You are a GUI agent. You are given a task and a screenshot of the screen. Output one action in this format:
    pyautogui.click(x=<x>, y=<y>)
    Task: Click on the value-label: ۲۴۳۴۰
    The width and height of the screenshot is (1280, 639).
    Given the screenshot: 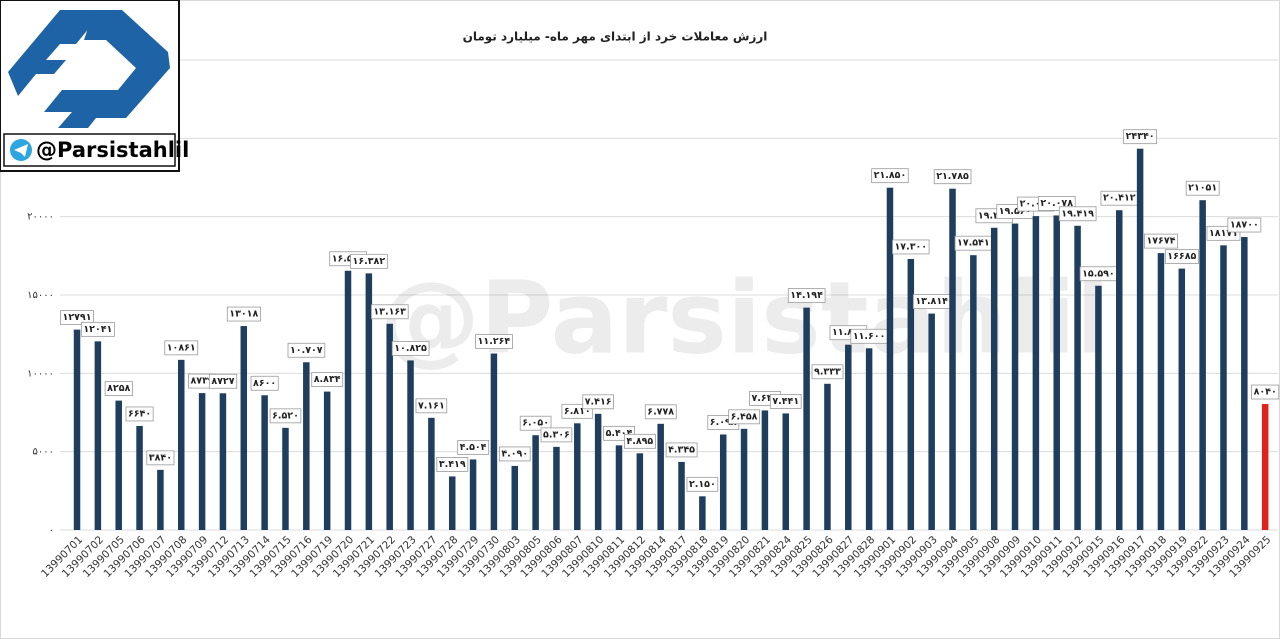 What is the action you would take?
    pyautogui.click(x=1140, y=136)
    